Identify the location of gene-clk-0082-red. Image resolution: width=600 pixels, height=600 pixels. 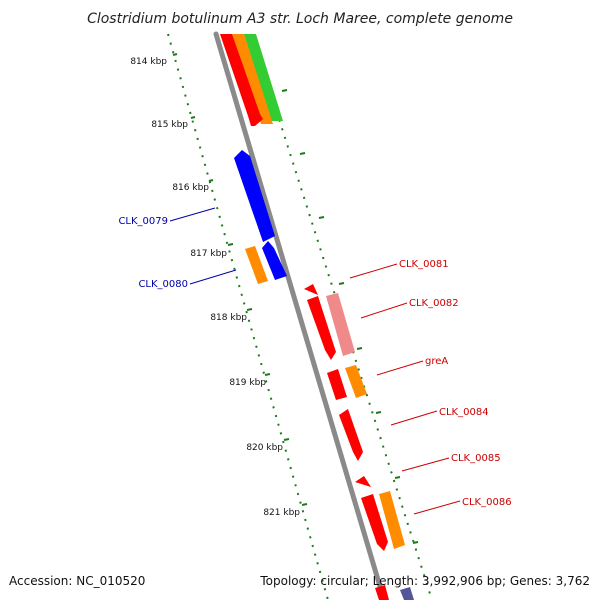
(321, 328).